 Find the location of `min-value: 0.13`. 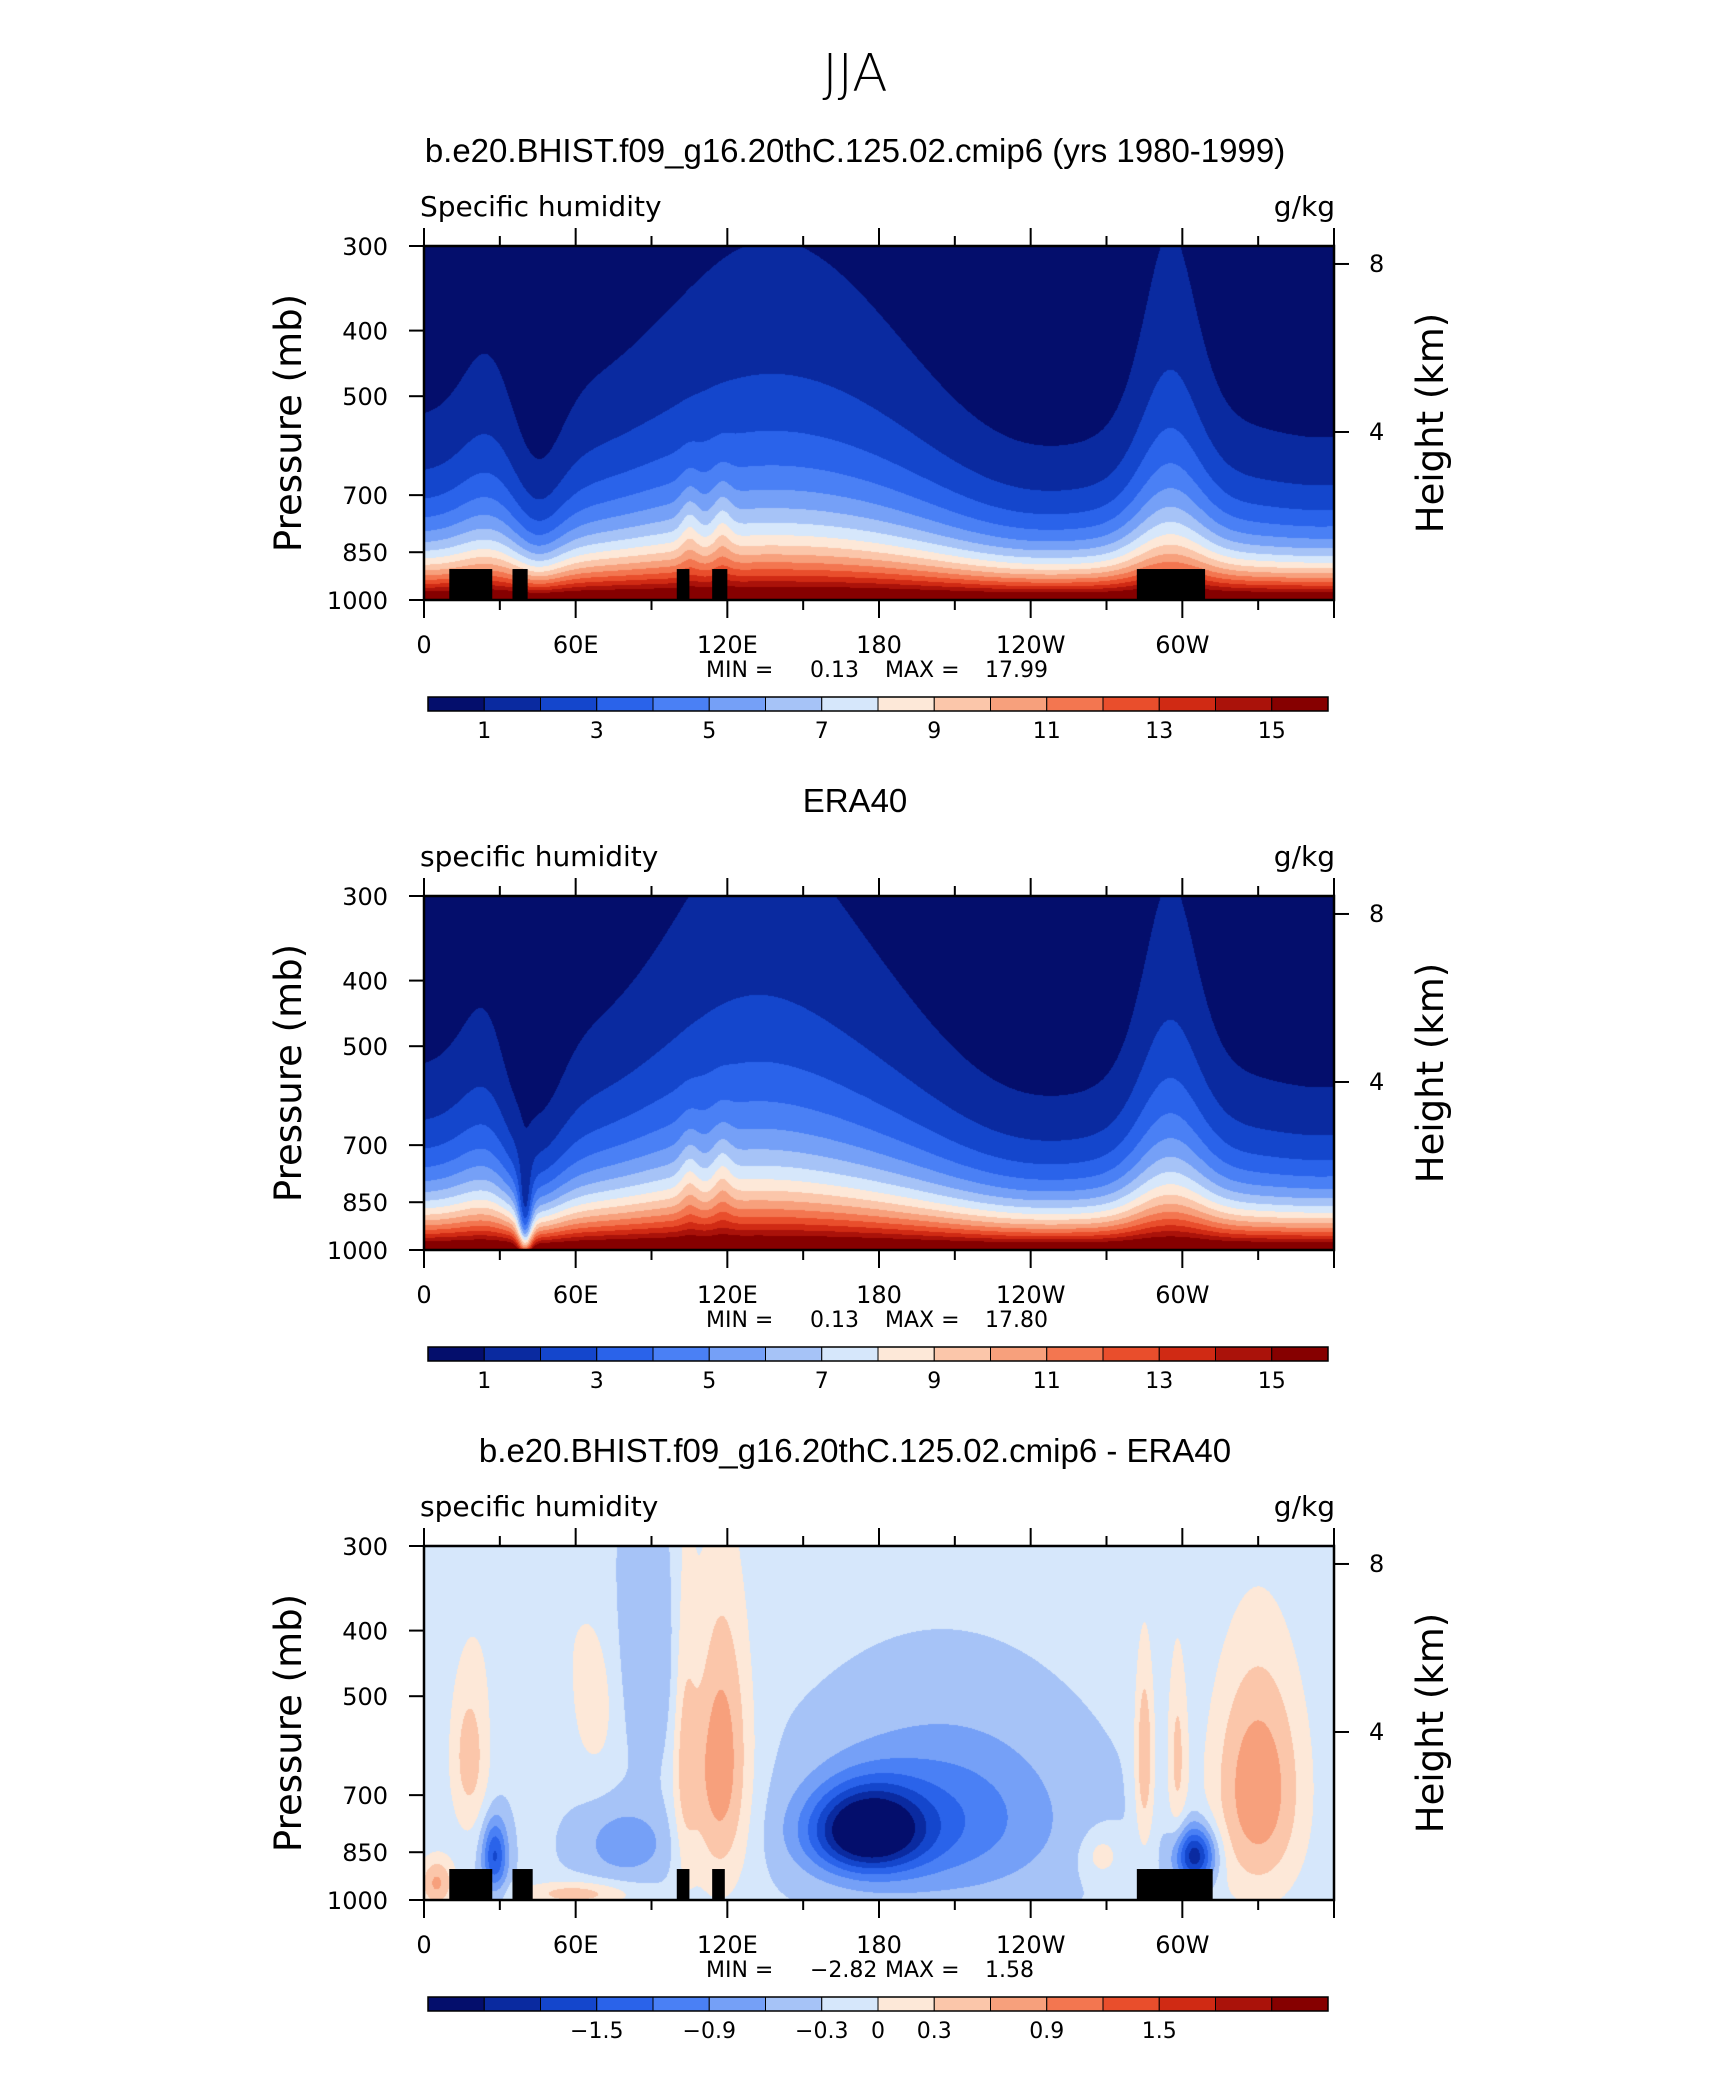

min-value: 0.13 is located at coordinates (834, 1320).